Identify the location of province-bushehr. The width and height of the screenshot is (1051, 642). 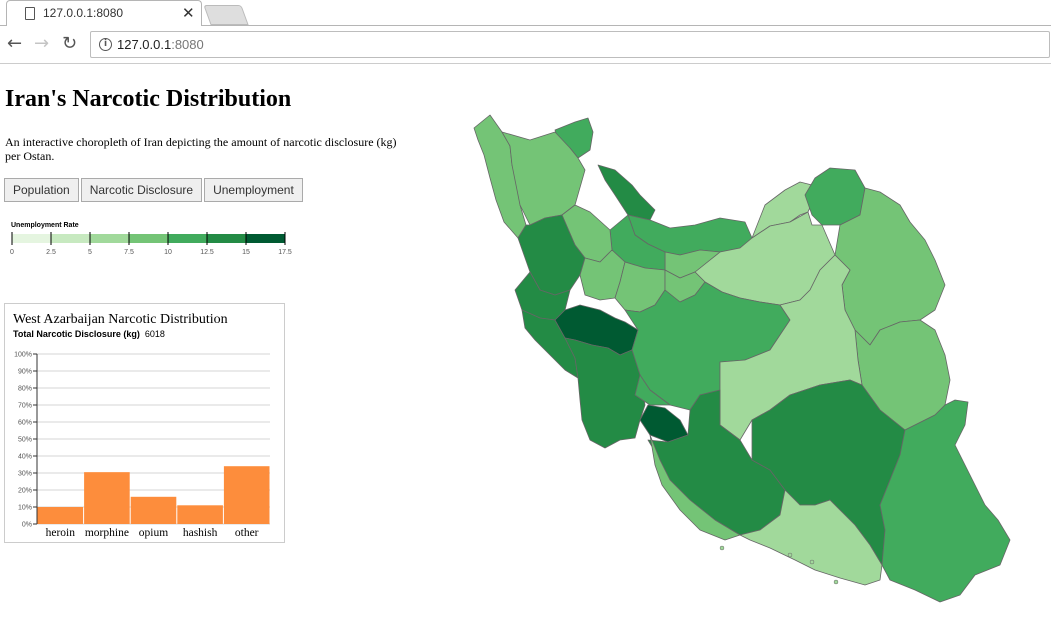
(695, 487).